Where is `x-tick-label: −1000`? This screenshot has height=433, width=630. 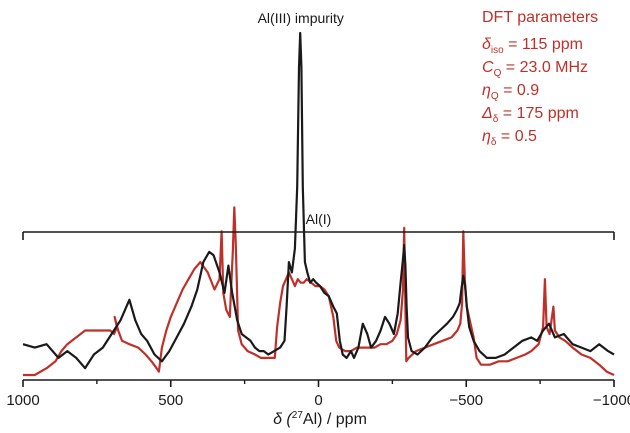
x-tick-label: −1000 is located at coordinates (611, 400).